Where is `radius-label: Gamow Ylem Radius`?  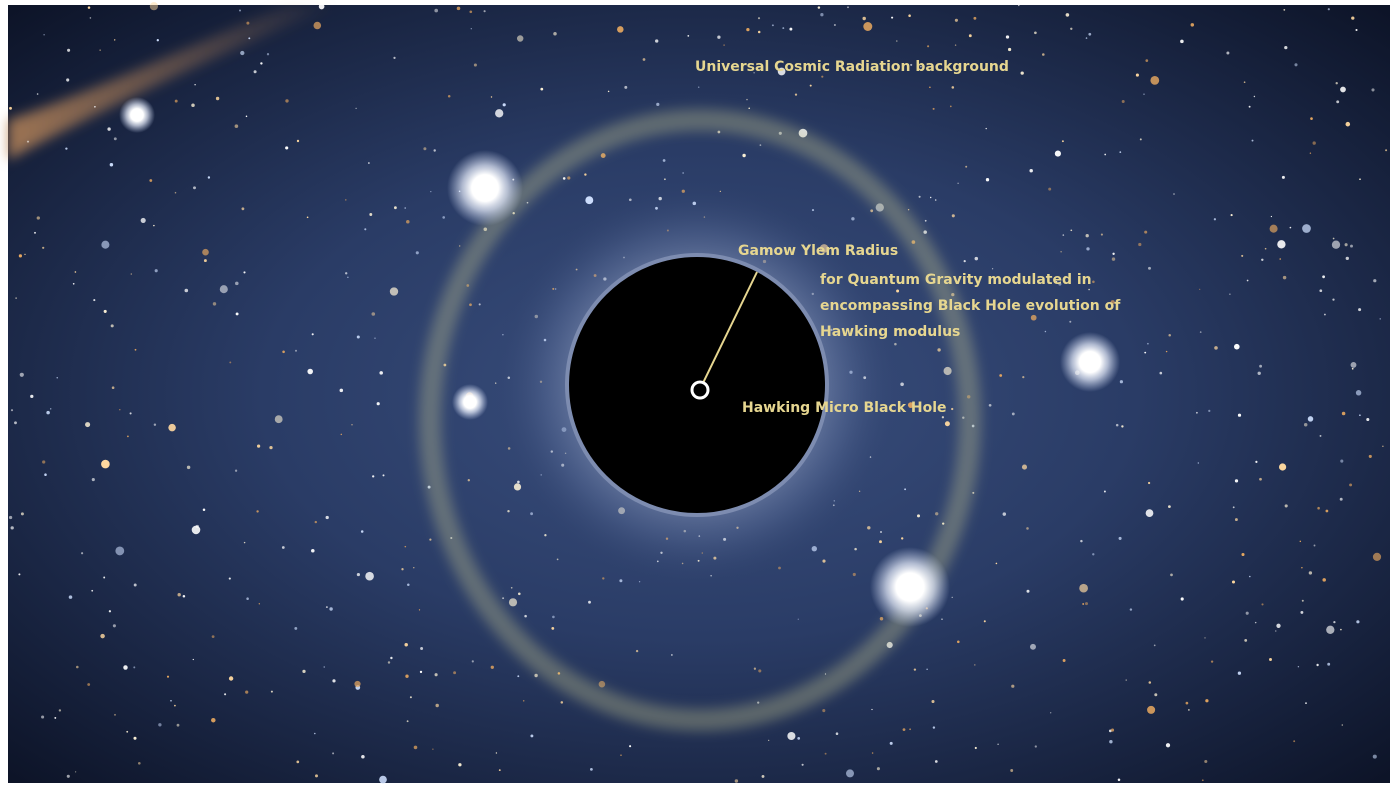 radius-label: Gamow Ylem Radius is located at coordinates (818, 251).